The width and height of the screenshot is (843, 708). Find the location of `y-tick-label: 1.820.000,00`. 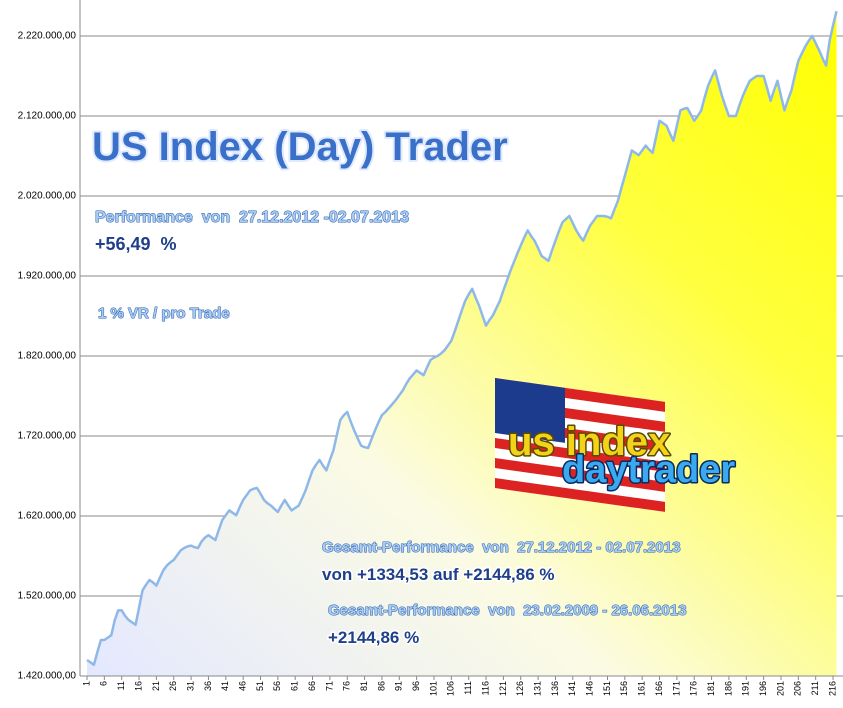

y-tick-label: 1.820.000,00 is located at coordinates (47, 356).